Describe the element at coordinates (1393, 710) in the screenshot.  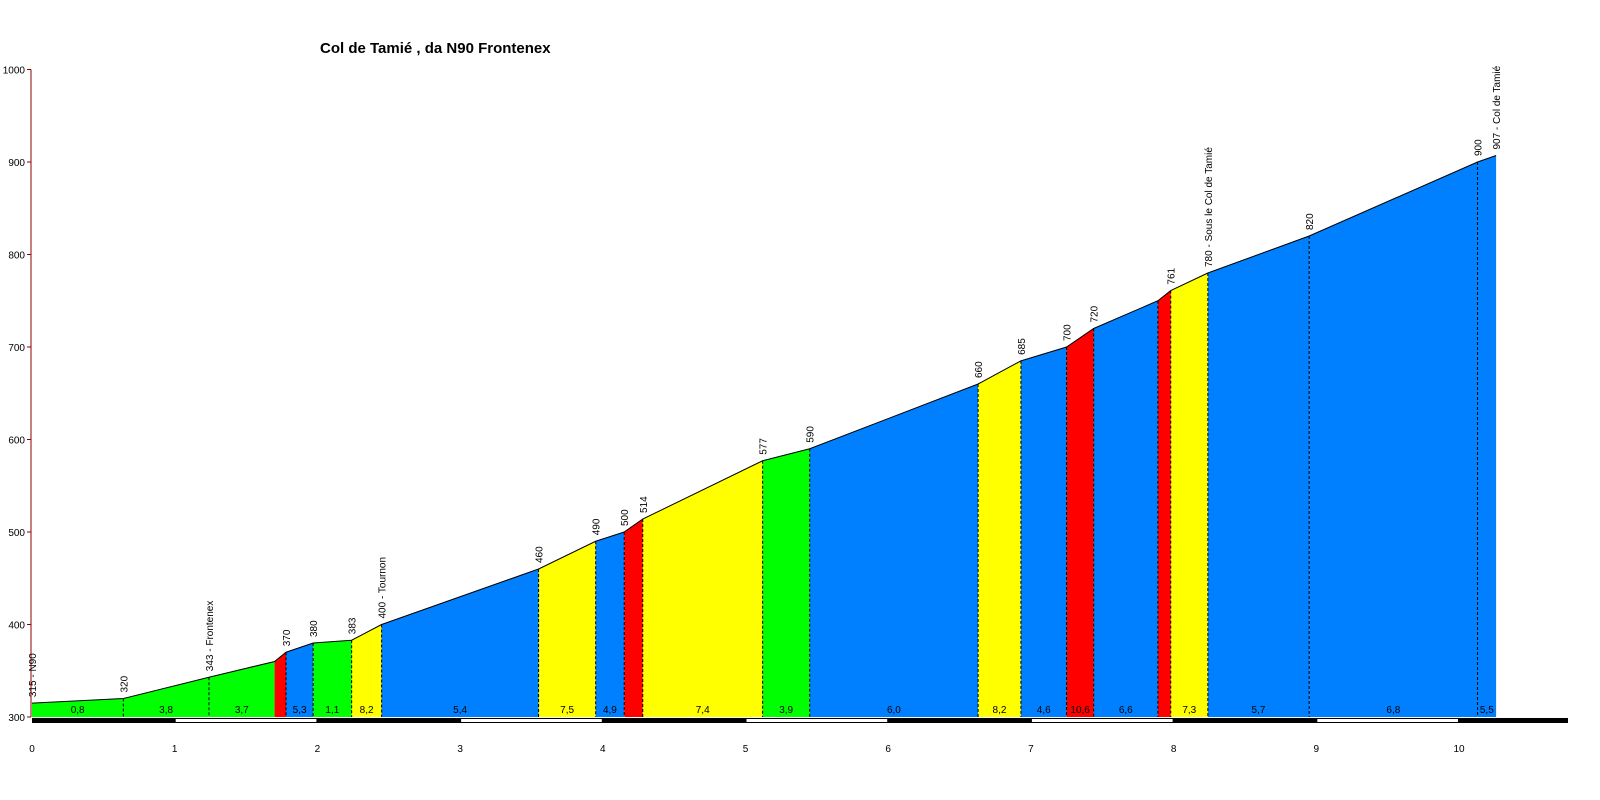
I see `gradient-label-21: 6,8` at that location.